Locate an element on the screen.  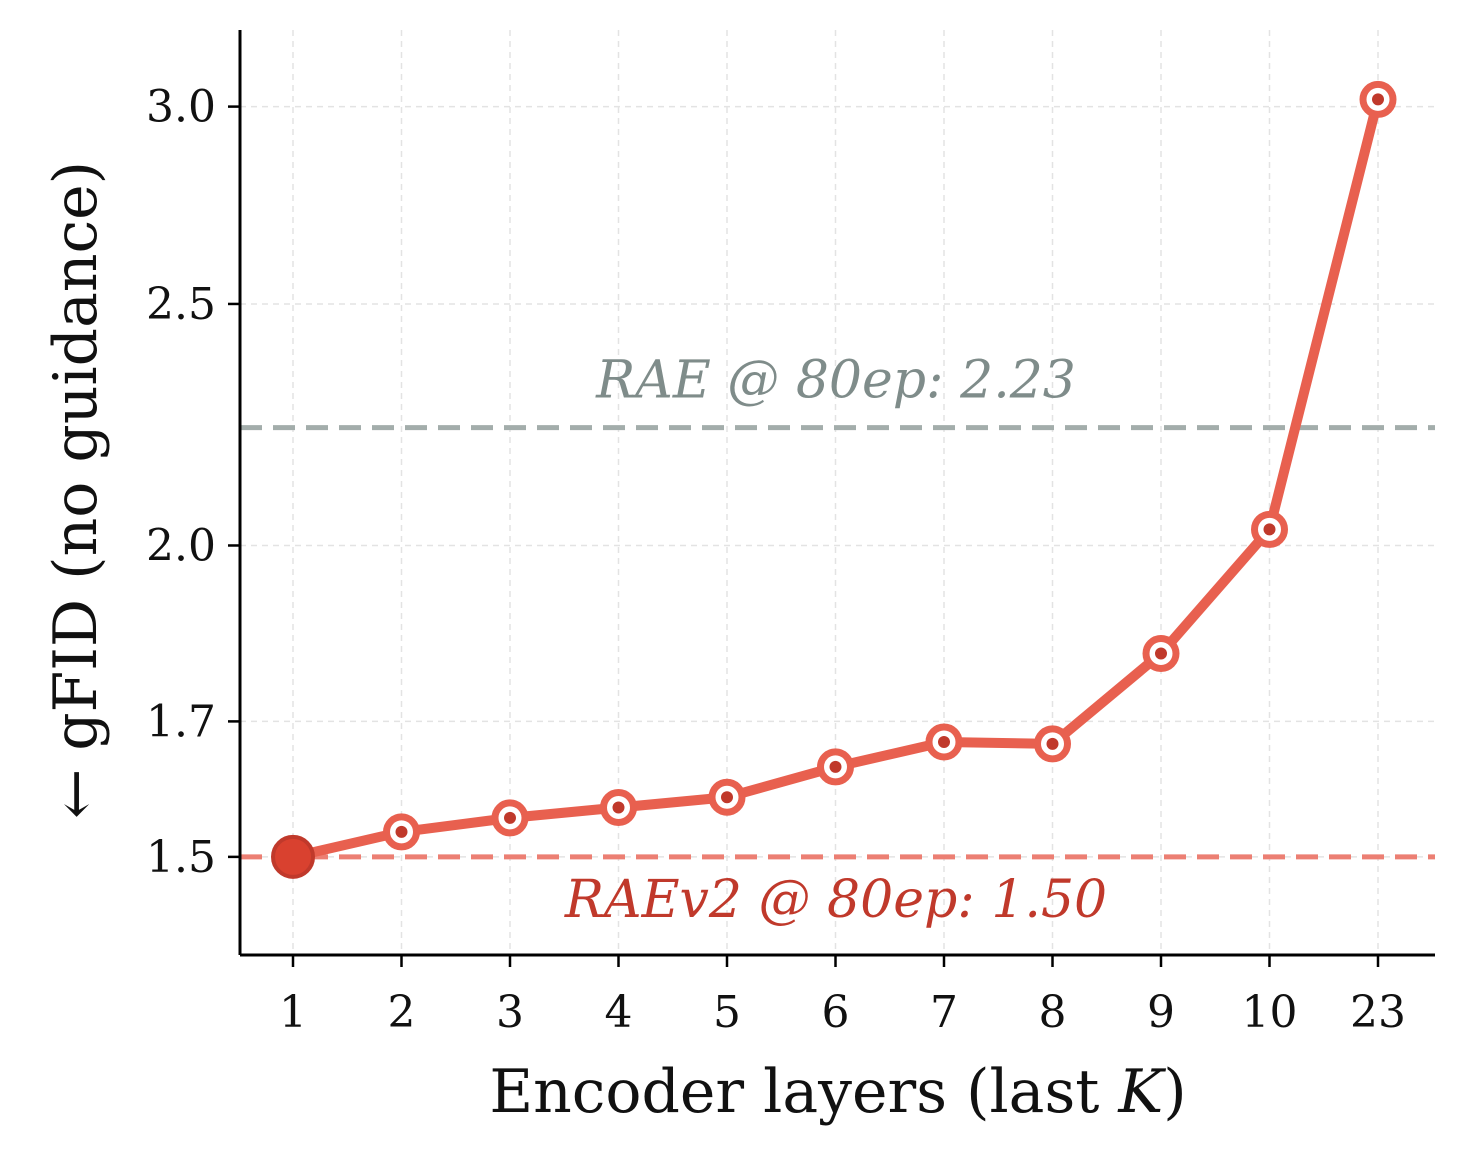
x-tick-label: 2 is located at coordinates (402, 1012).